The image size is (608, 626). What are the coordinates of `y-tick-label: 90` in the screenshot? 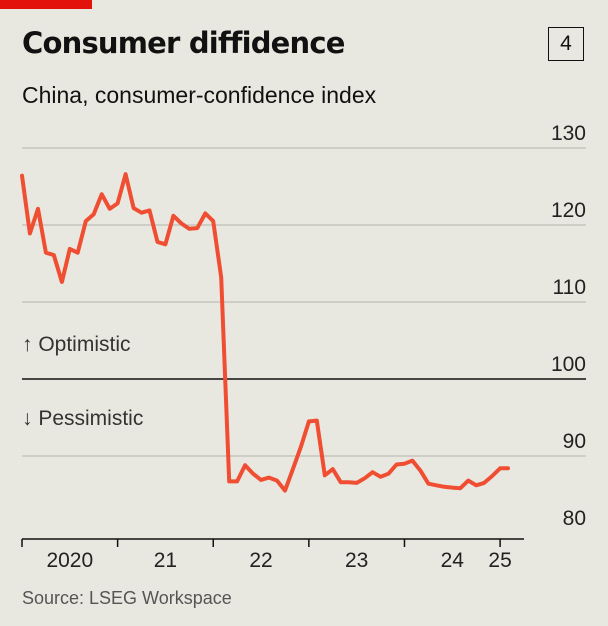 It's located at (574, 441).